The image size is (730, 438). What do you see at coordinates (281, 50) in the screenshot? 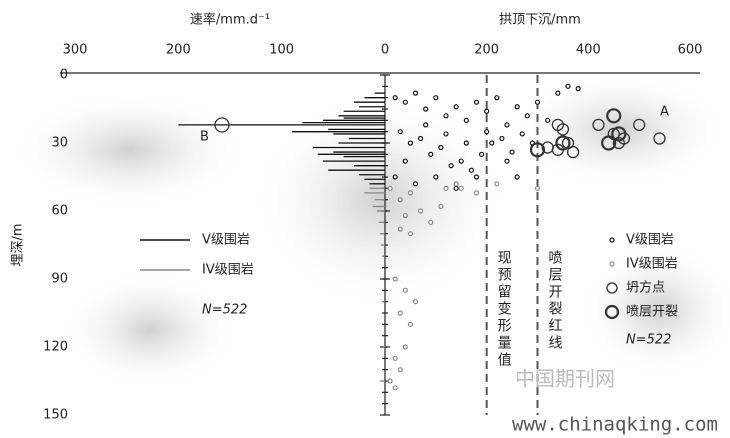
I see `x1-tick-label: 100` at bounding box center [281, 50].